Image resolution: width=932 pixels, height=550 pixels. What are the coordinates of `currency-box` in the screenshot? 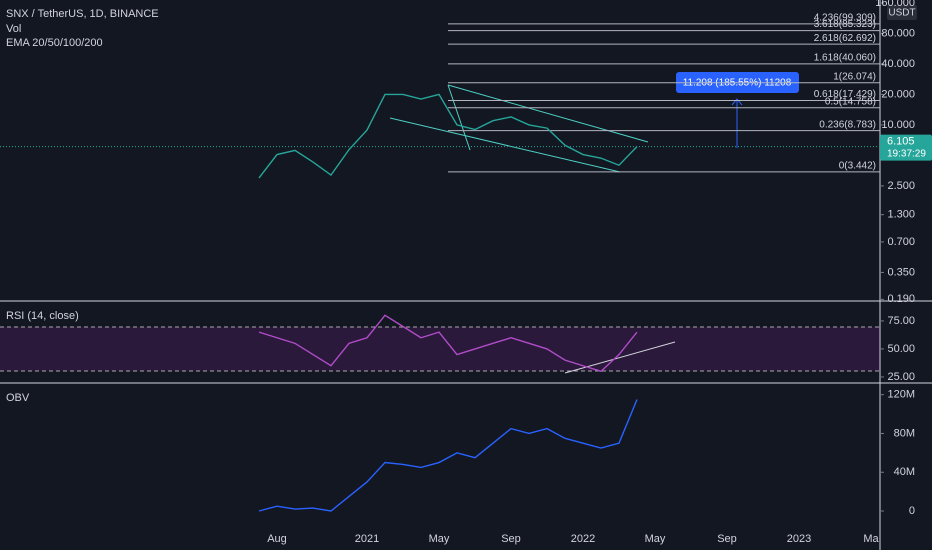 It's located at (902, 12).